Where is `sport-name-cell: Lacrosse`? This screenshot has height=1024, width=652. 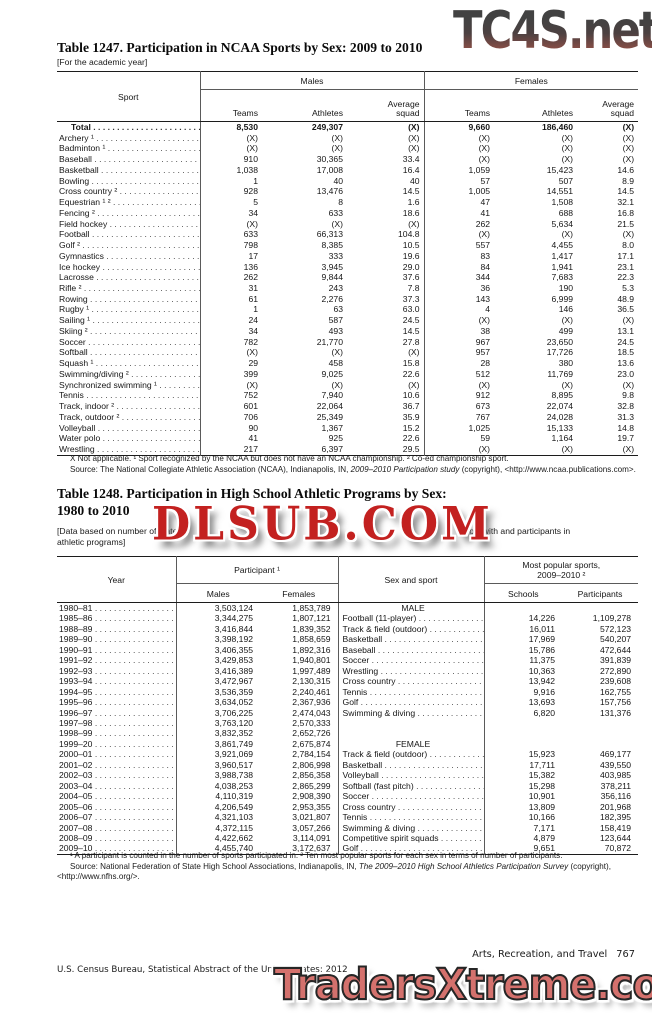 sport-name-cell: Lacrosse is located at coordinates (128, 277).